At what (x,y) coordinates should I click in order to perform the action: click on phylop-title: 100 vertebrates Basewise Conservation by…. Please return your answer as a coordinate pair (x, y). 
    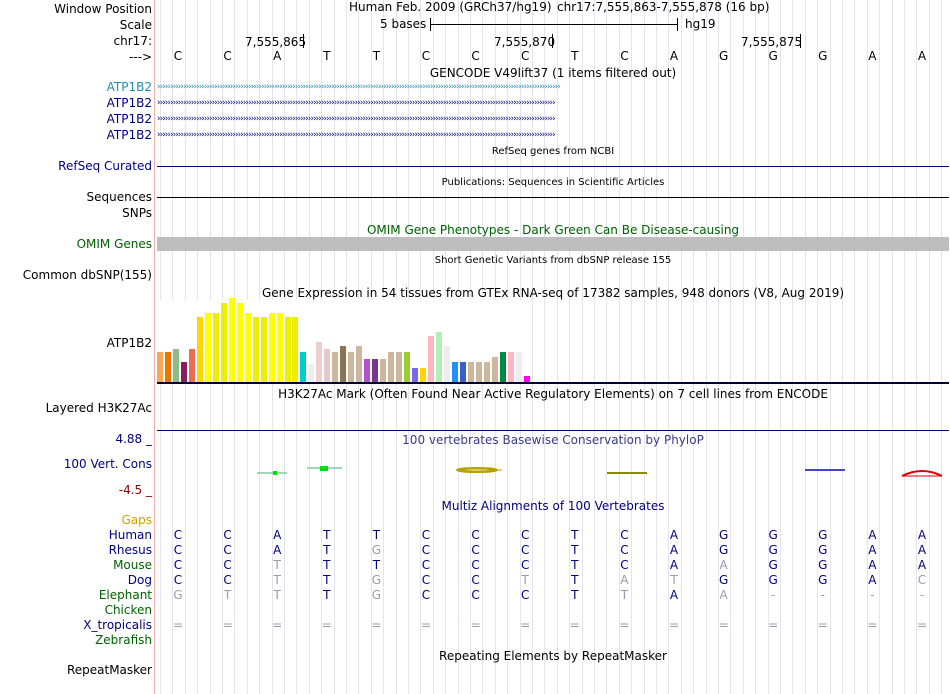
    Looking at the image, I should click on (553, 440).